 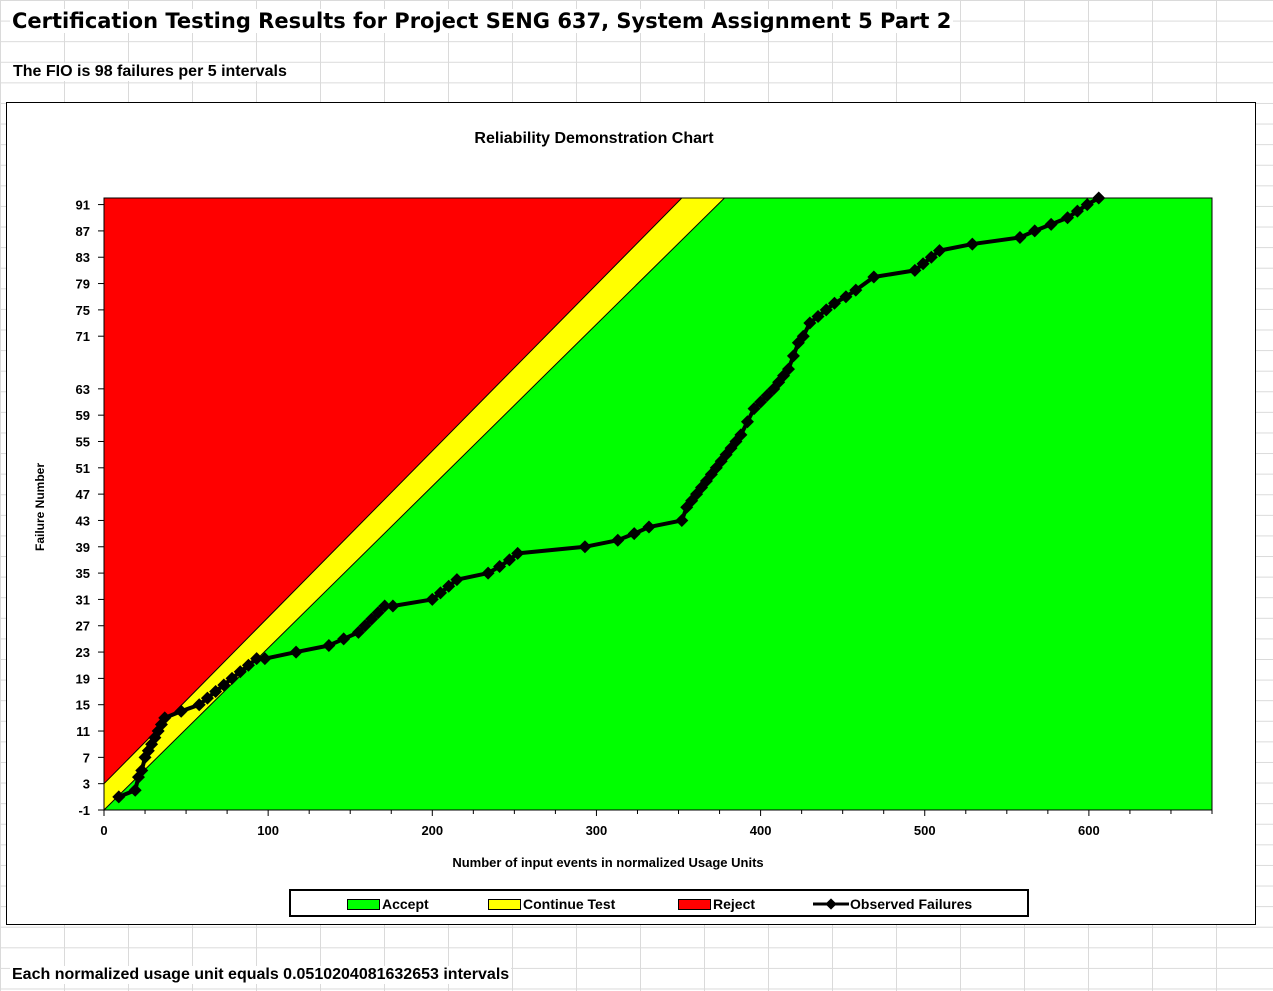 What do you see at coordinates (83, 547) in the screenshot?
I see `y-tick-label: 39` at bounding box center [83, 547].